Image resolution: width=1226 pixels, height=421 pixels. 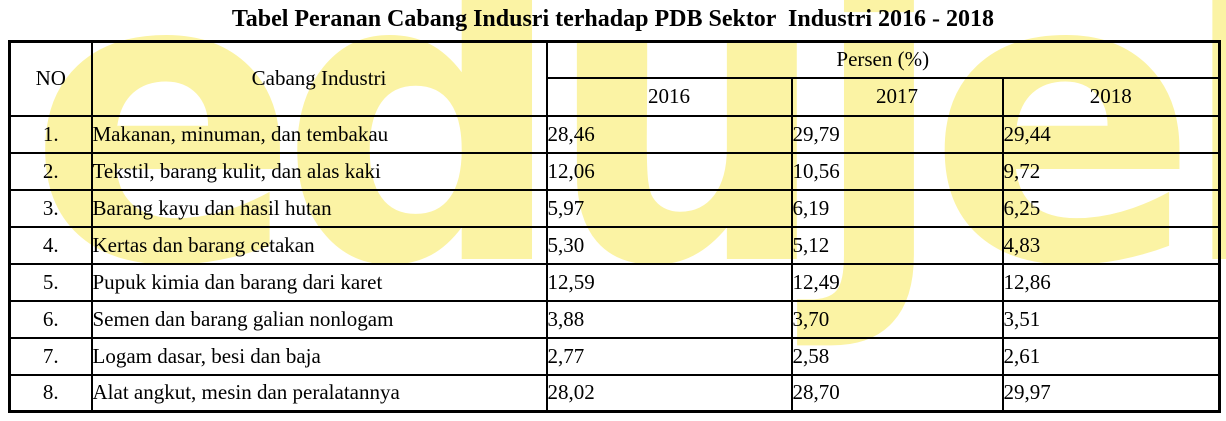 What do you see at coordinates (1111, 356) in the screenshot?
I see `value-cell-2018: 2,61` at bounding box center [1111, 356].